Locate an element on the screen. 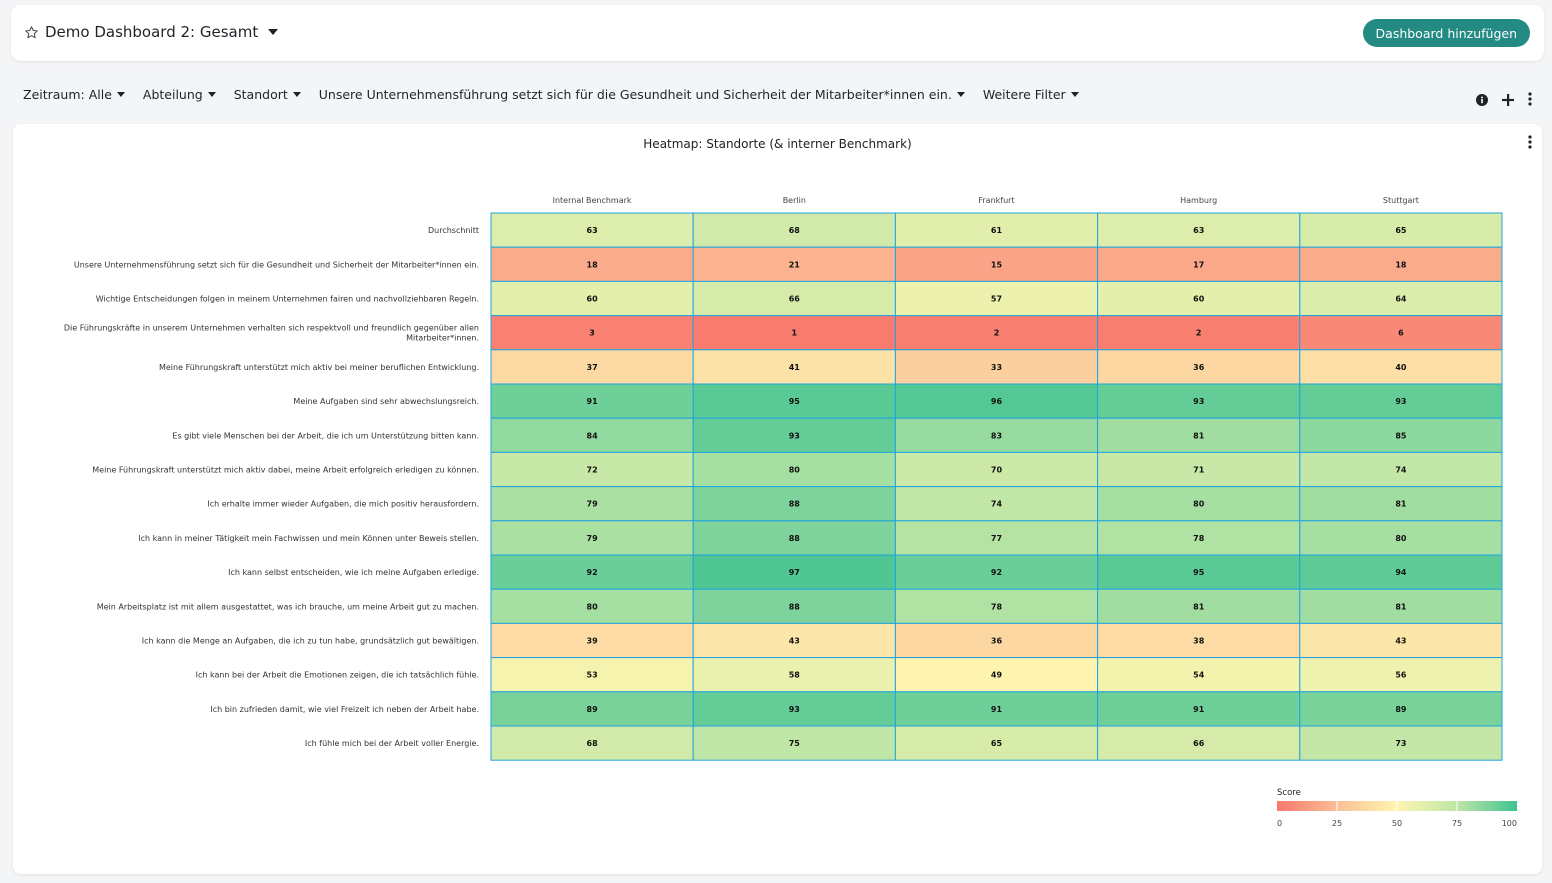  dashboard-selector: Demo Dashboard 2: Gesamt is located at coordinates (151, 32).